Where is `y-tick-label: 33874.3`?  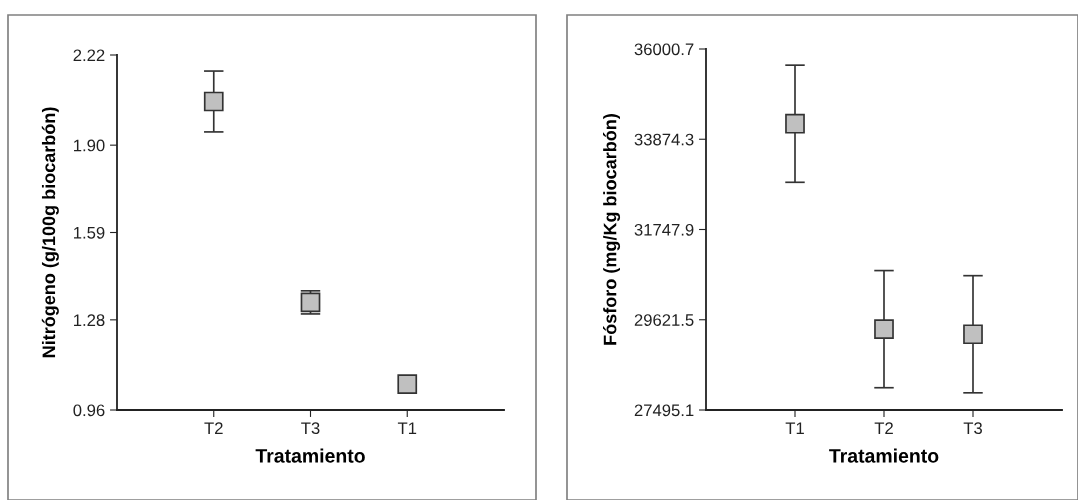 y-tick-label: 33874.3 is located at coordinates (664, 139).